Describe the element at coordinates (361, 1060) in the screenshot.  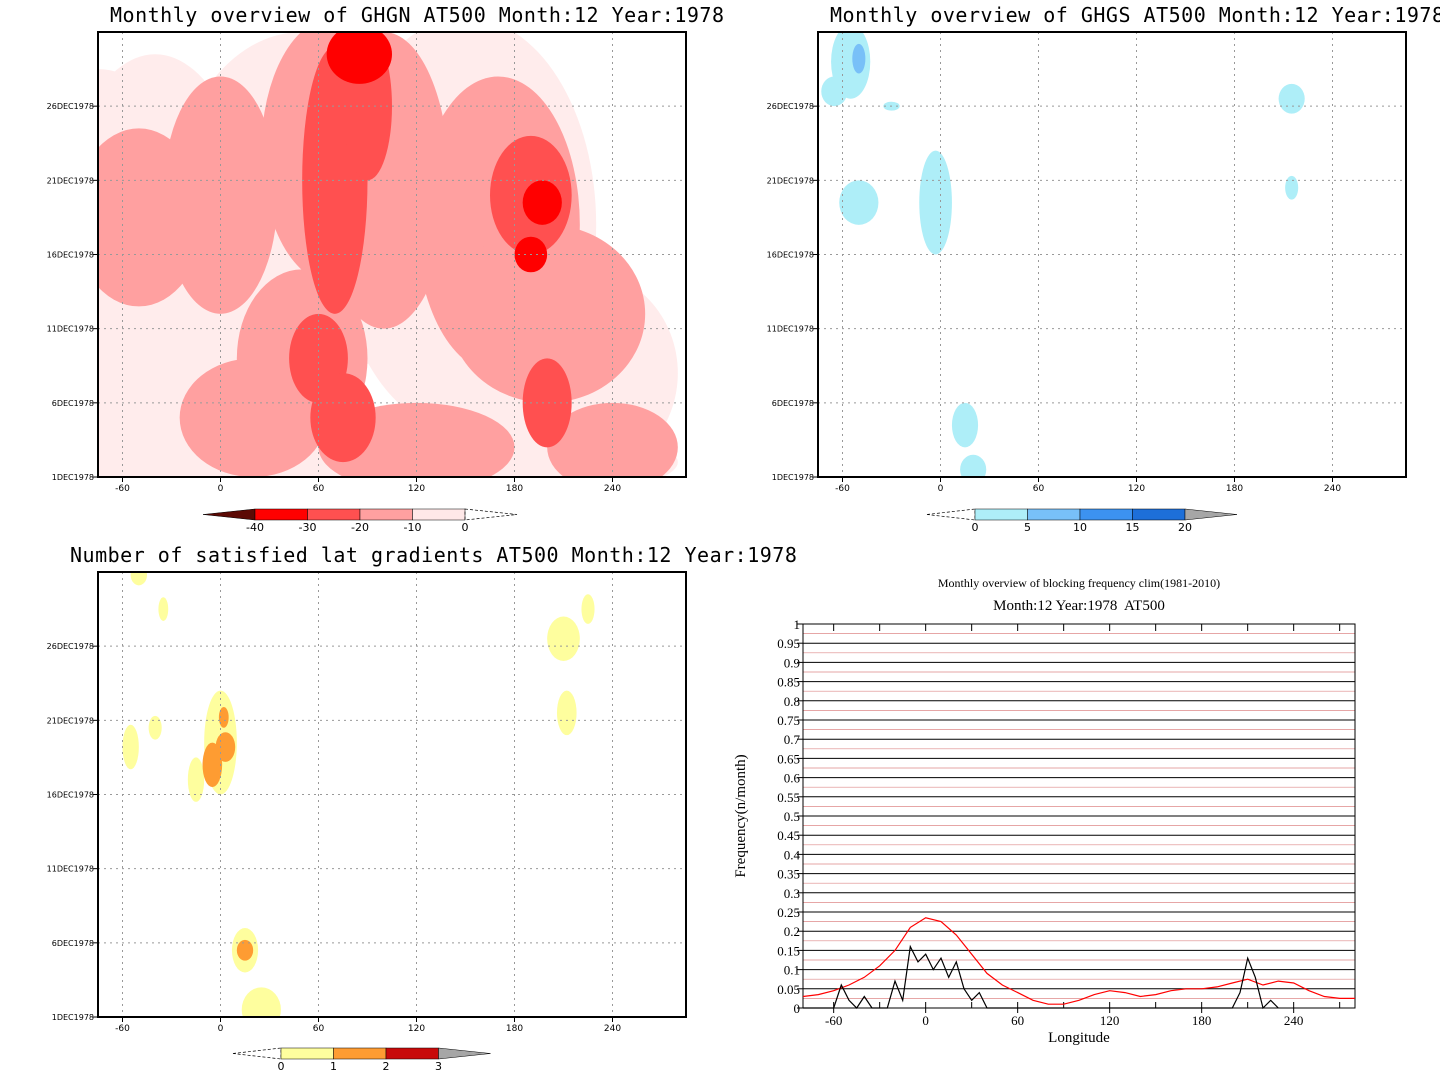
I see `colorbar: 0 1 2 3` at that location.